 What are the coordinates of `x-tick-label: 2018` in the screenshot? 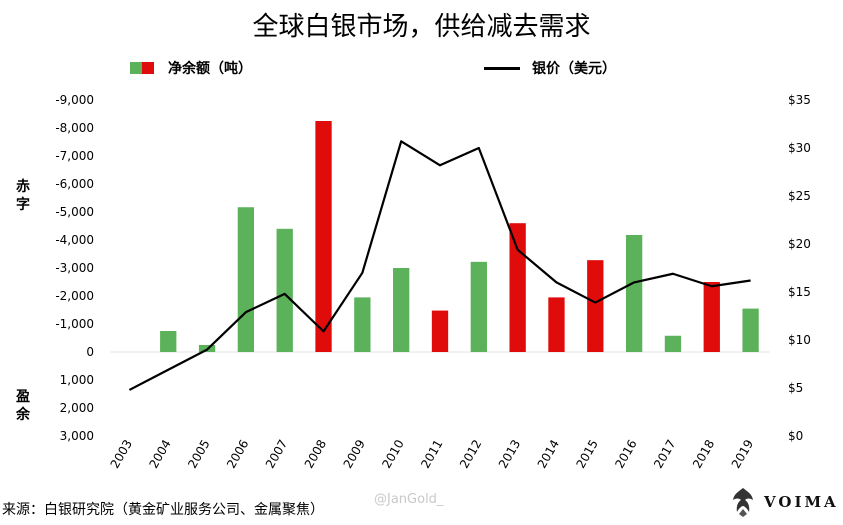 It's located at (703, 453).